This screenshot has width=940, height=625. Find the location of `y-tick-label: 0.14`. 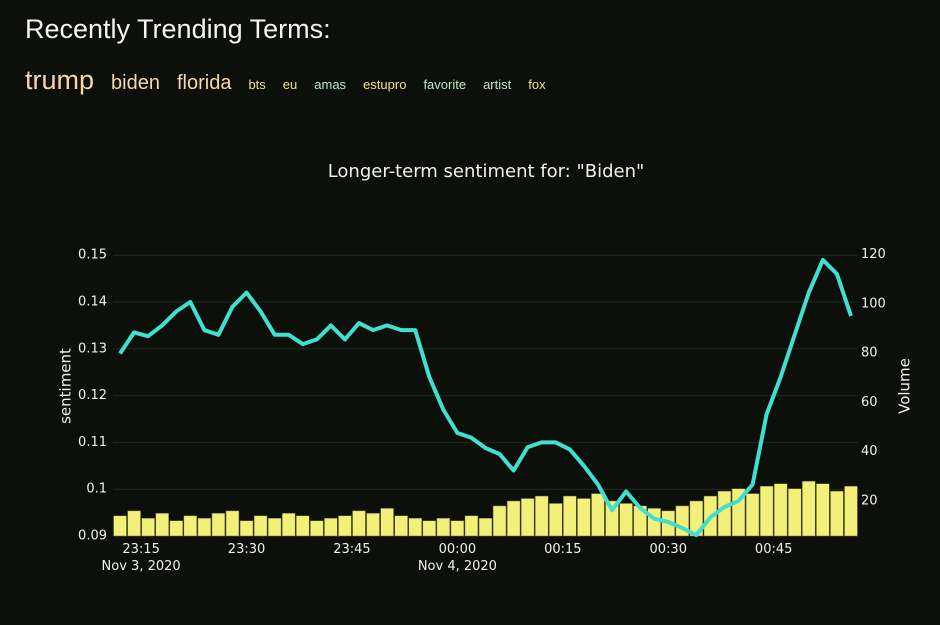

y-tick-label: 0.14 is located at coordinates (92, 301).